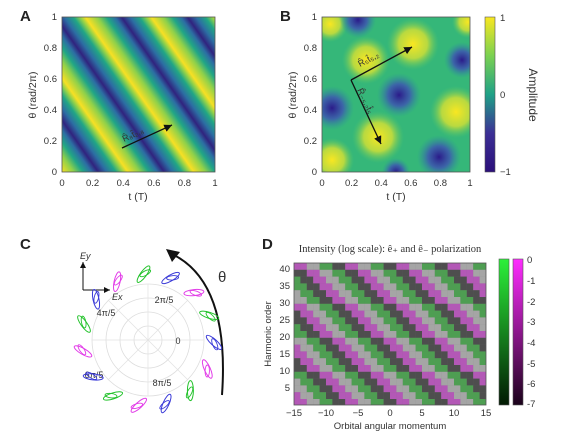 The image size is (563, 434). Describe the element at coordinates (388, 413) in the screenshot. I see `panel-d-xticks: −15 −10 −5 0 5 10 15` at that location.